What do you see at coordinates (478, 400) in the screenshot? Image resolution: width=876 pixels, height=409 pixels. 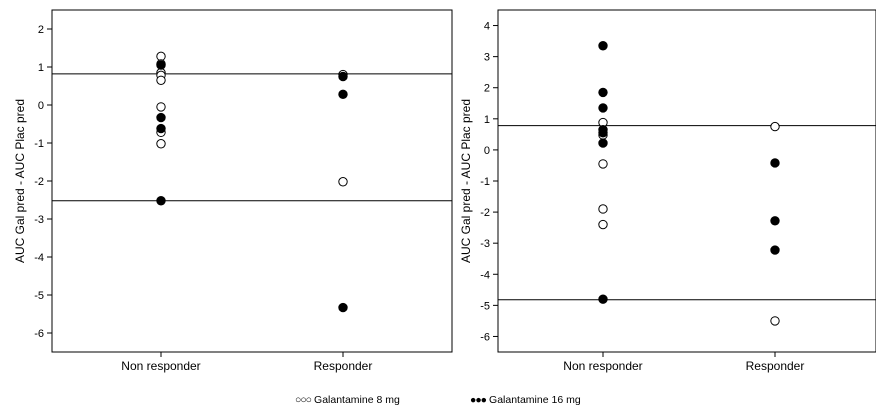 I see `filled-circle-markers-icon: ●●●` at bounding box center [478, 400].